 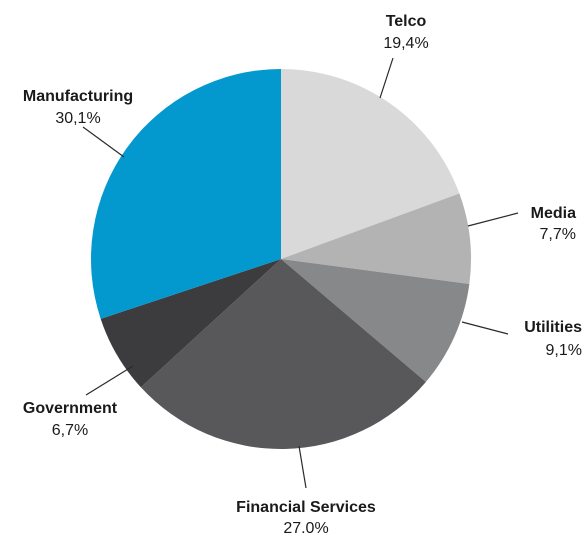 What do you see at coordinates (493, 219) in the screenshot?
I see `leader-line-media` at bounding box center [493, 219].